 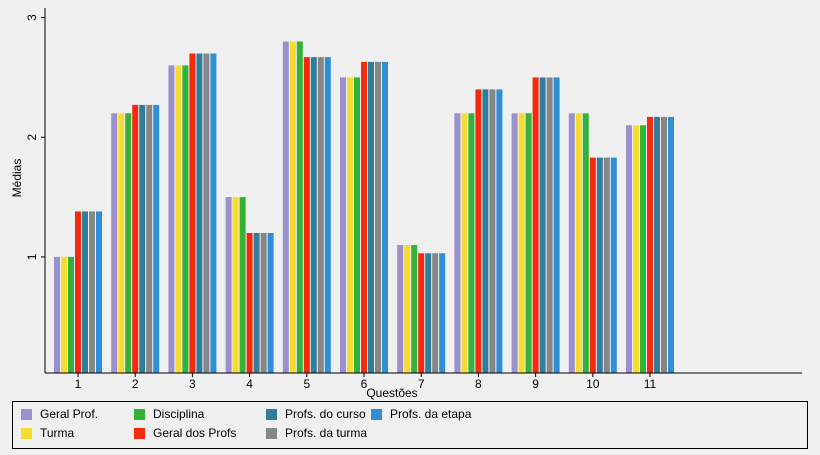 I want to click on x-tick-label: 6, so click(x=364, y=384).